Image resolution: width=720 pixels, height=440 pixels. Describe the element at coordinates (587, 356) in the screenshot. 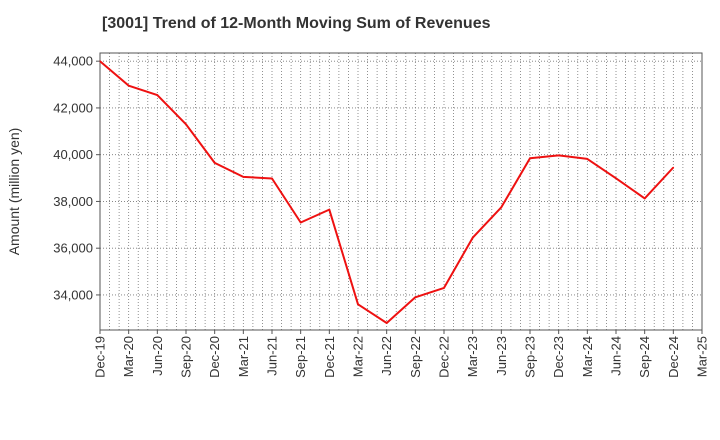

I see `x-tick-label: Mar-24` at that location.